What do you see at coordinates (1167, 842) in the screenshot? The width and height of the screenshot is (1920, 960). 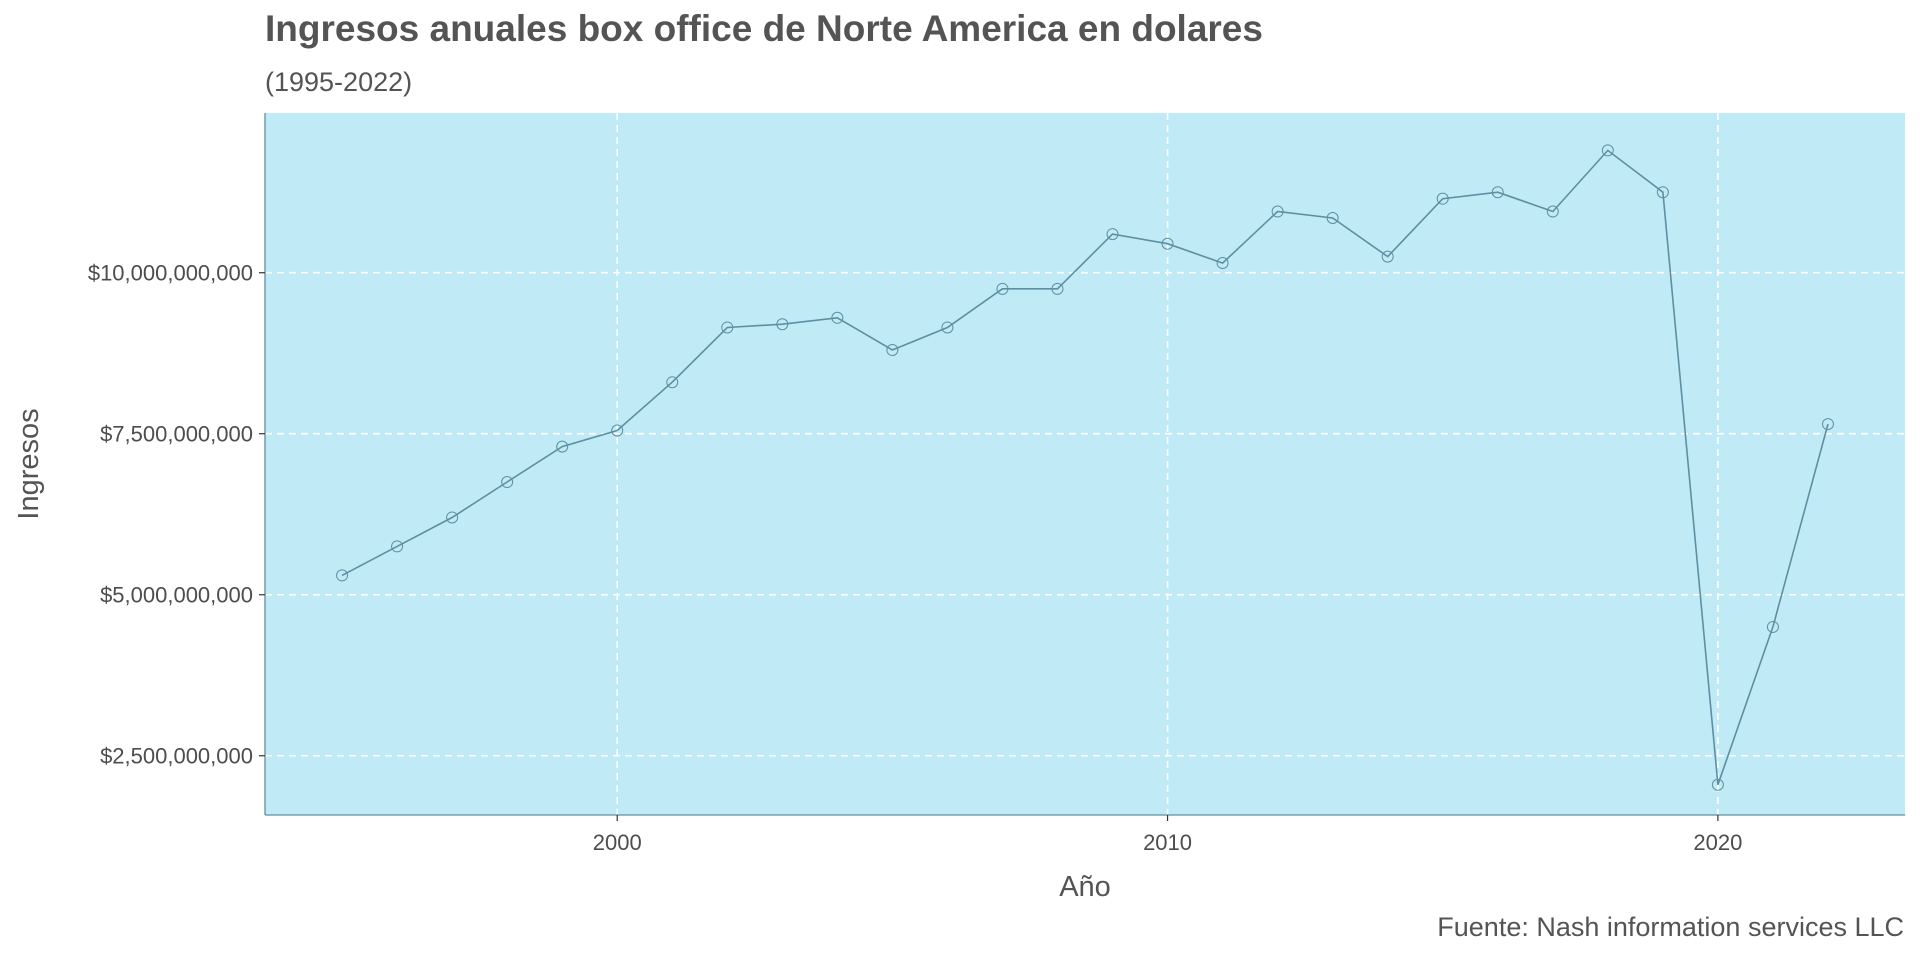 I see `x-tick-label: 2010` at bounding box center [1167, 842].